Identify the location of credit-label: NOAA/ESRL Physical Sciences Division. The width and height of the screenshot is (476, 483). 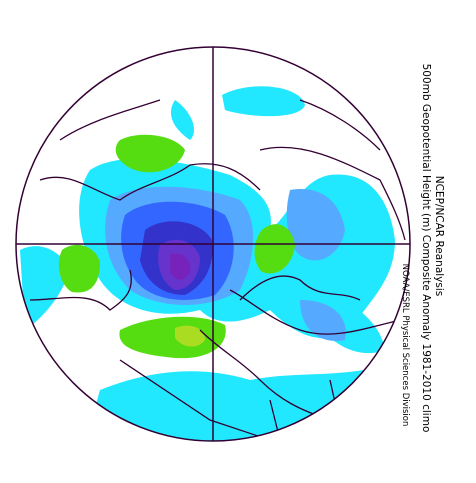
(405, 345).